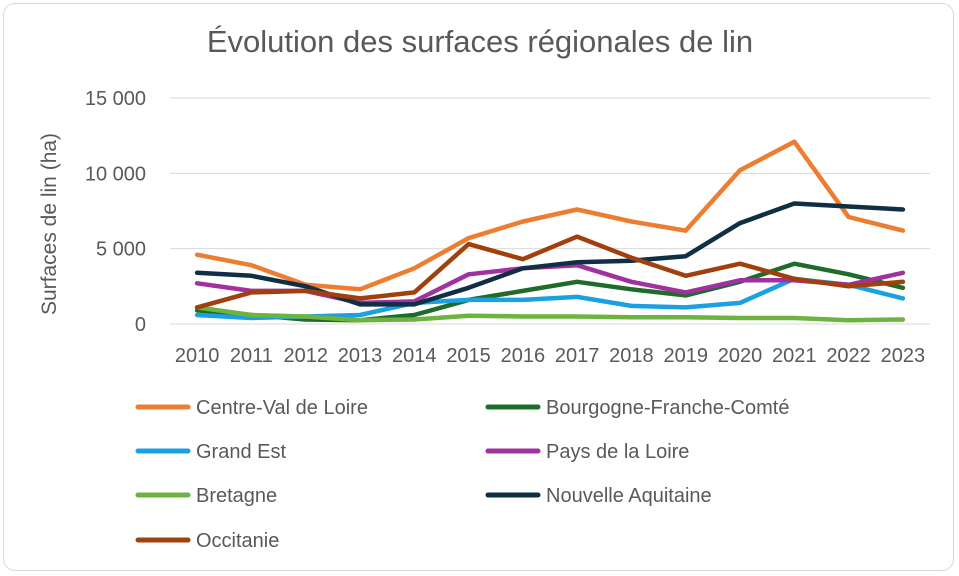 This screenshot has width=959, height=576. I want to click on legend-item: Nouvelle Aquitaine, so click(598, 496).